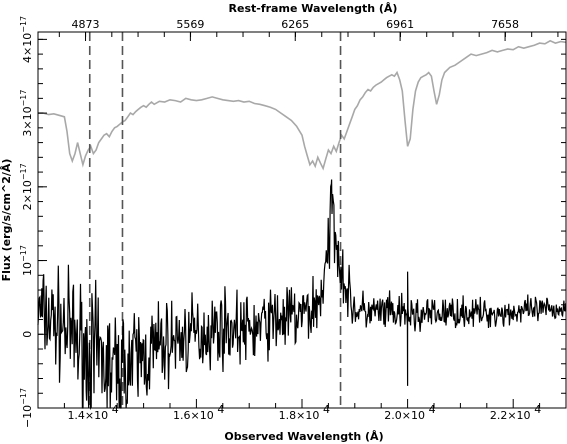 The image size is (567, 444). I want to click on top-axis-title: Rest-frame Wavelength (Å), so click(313, 8).